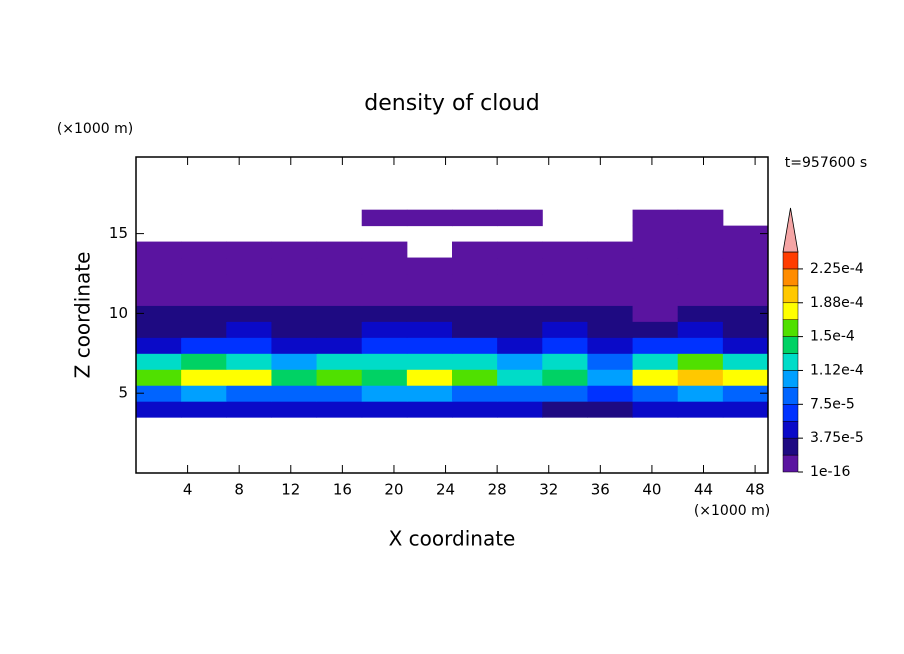 The image size is (904, 654). I want to click on x-tick-label: 40, so click(651, 490).